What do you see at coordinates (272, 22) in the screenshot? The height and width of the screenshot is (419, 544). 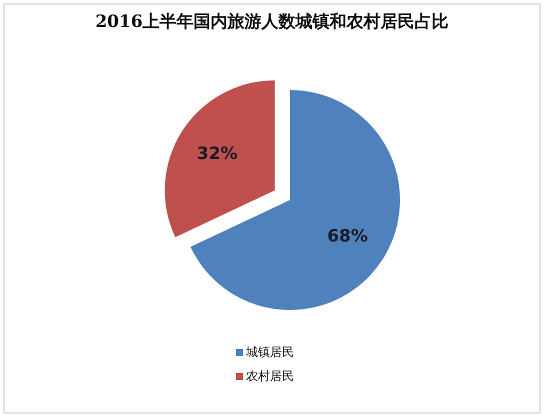 I see `chart-title: 2016上半年国内旅游人数城镇和农村居民占比` at bounding box center [272, 22].